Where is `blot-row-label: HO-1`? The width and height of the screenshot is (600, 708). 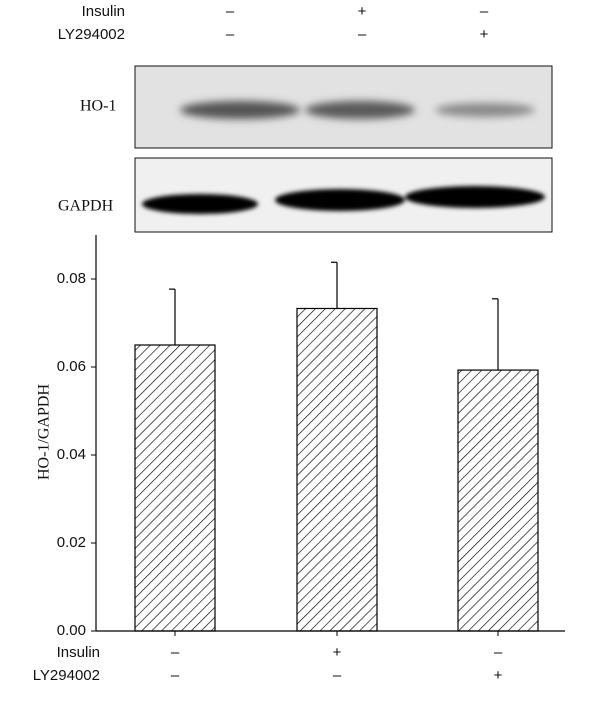
blot-row-label: HO-1 is located at coordinates (98, 106).